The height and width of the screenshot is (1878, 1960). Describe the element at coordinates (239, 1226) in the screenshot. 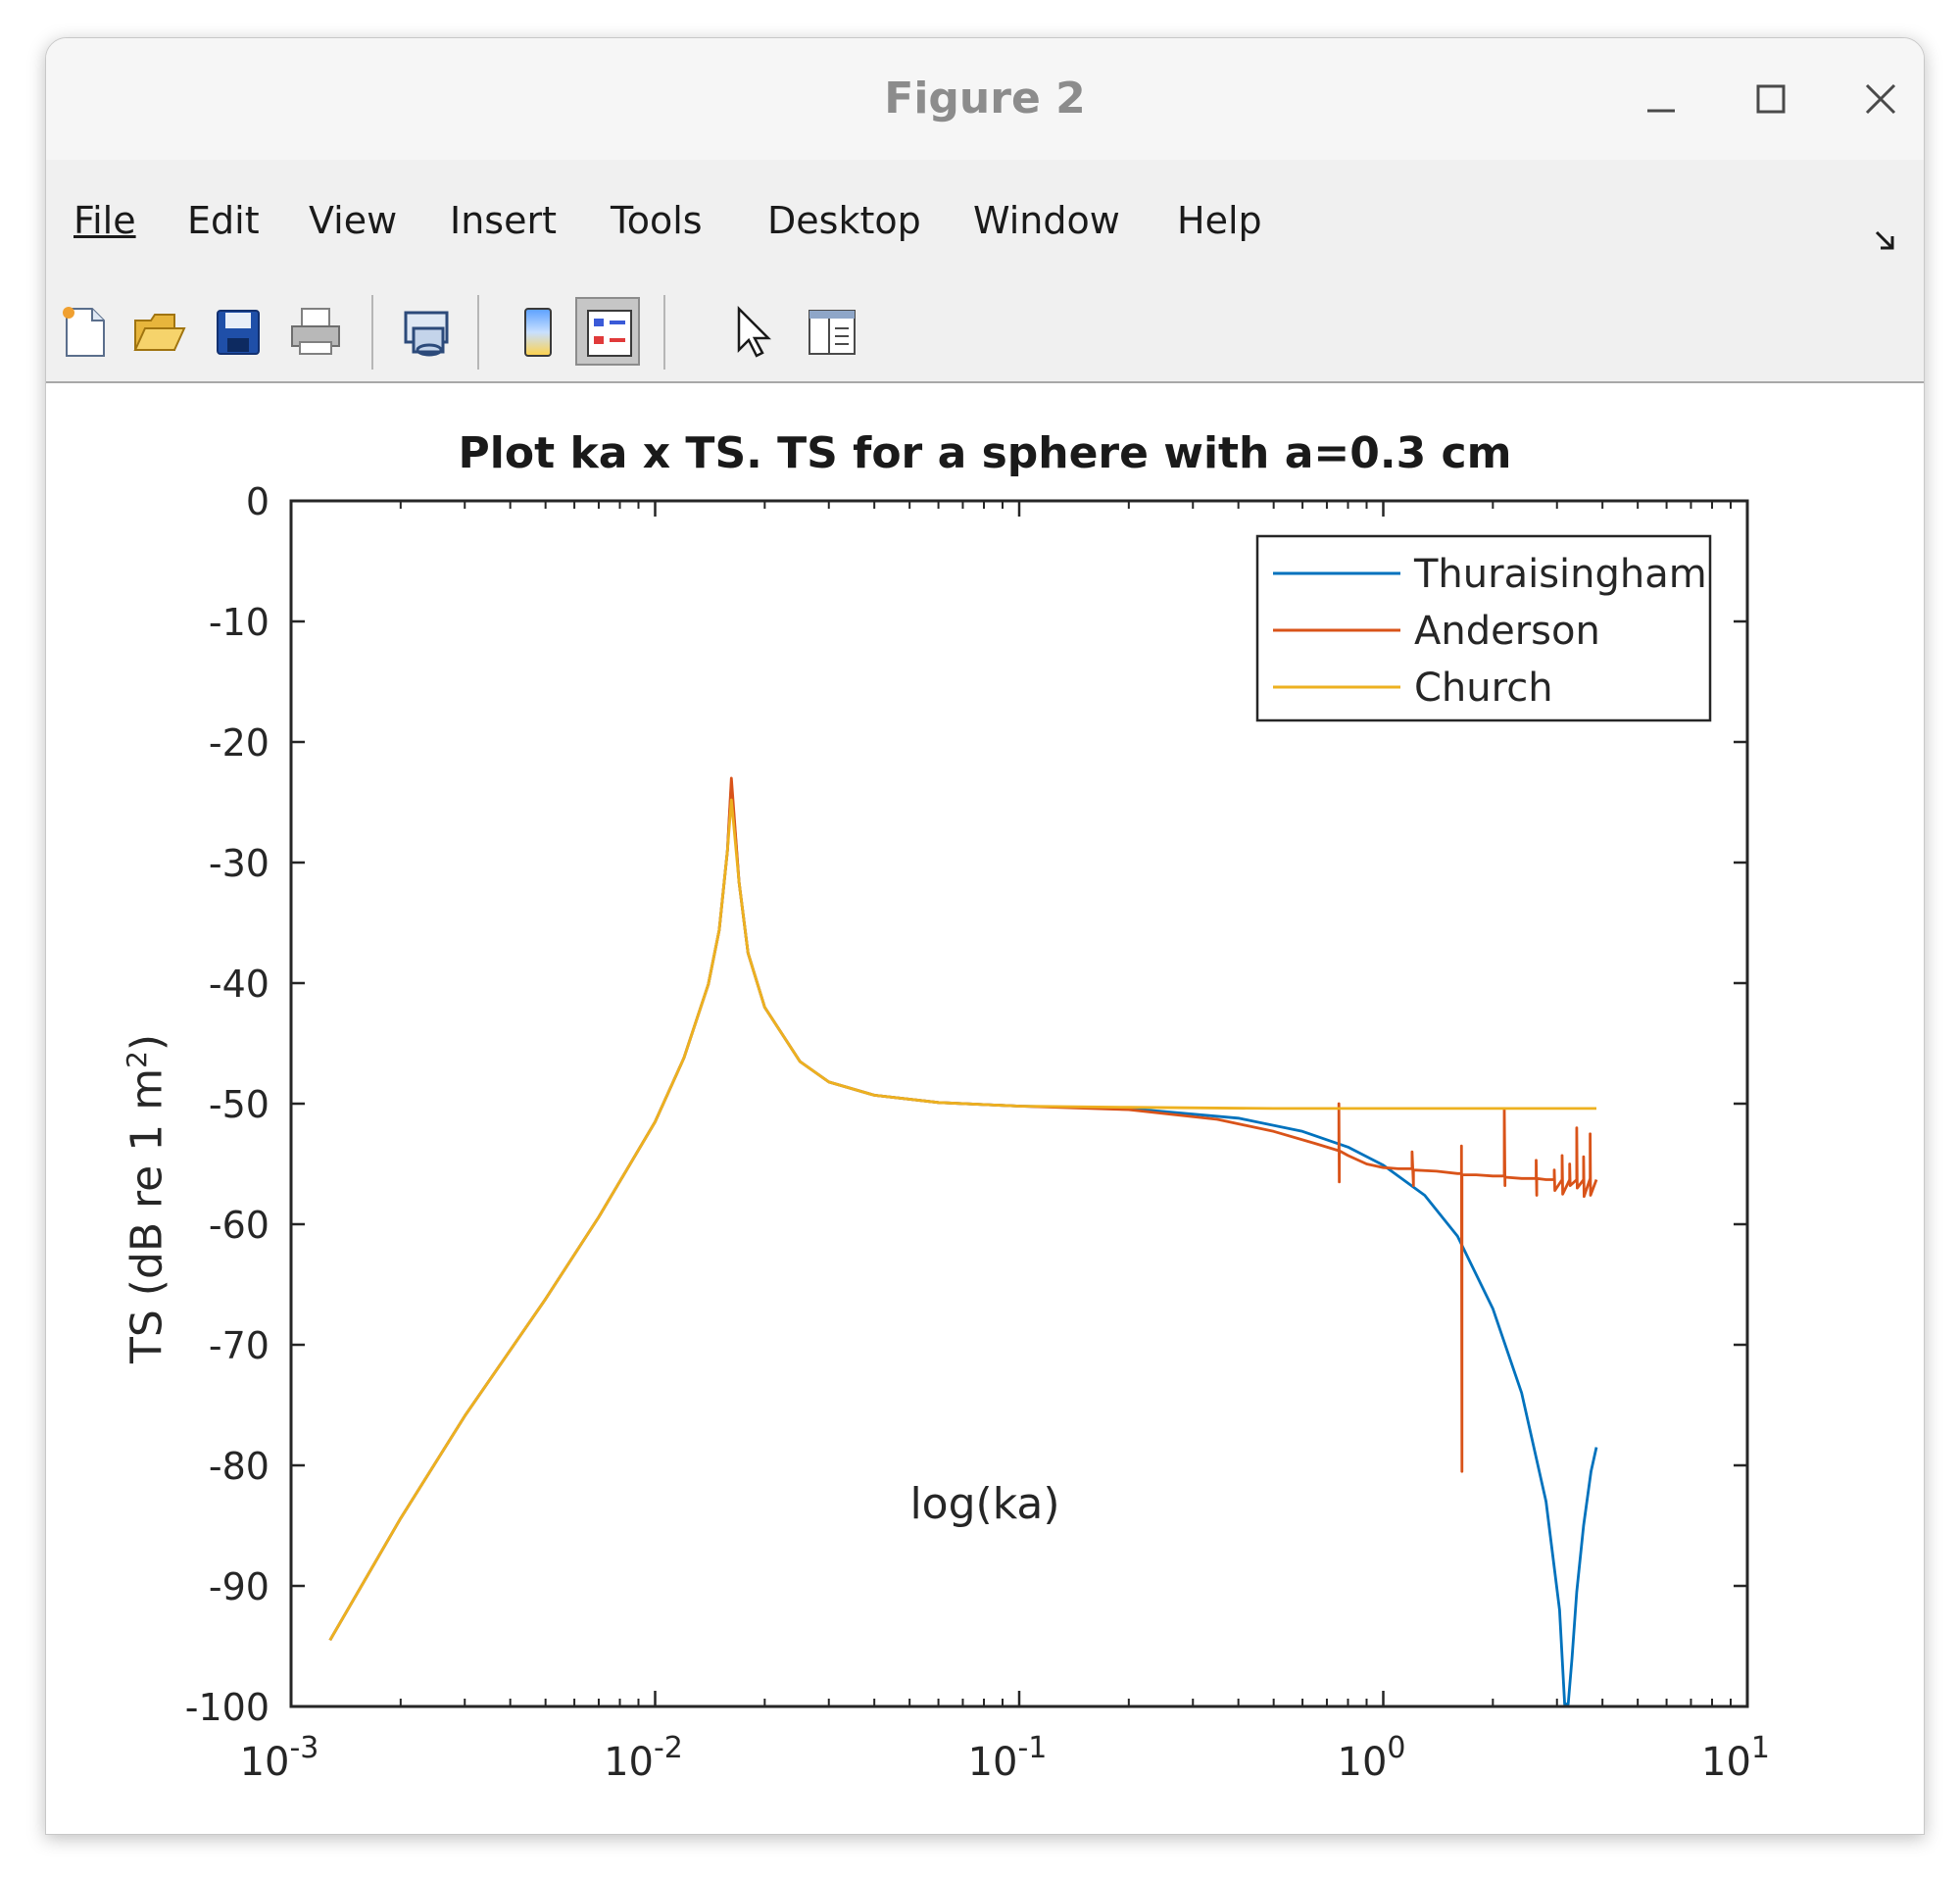

I see `y-tick-label: -60` at that location.